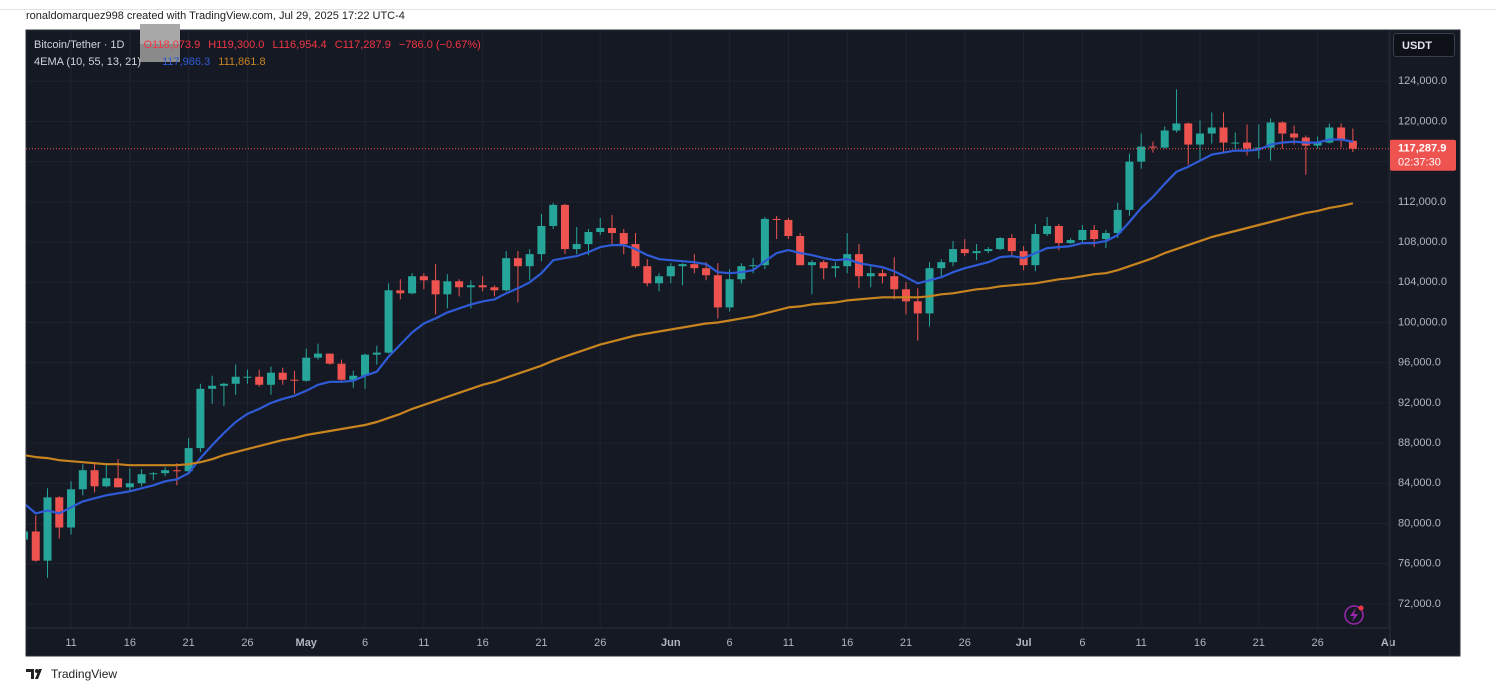  I want to click on low-label: L116,954.4, so click(299, 45).